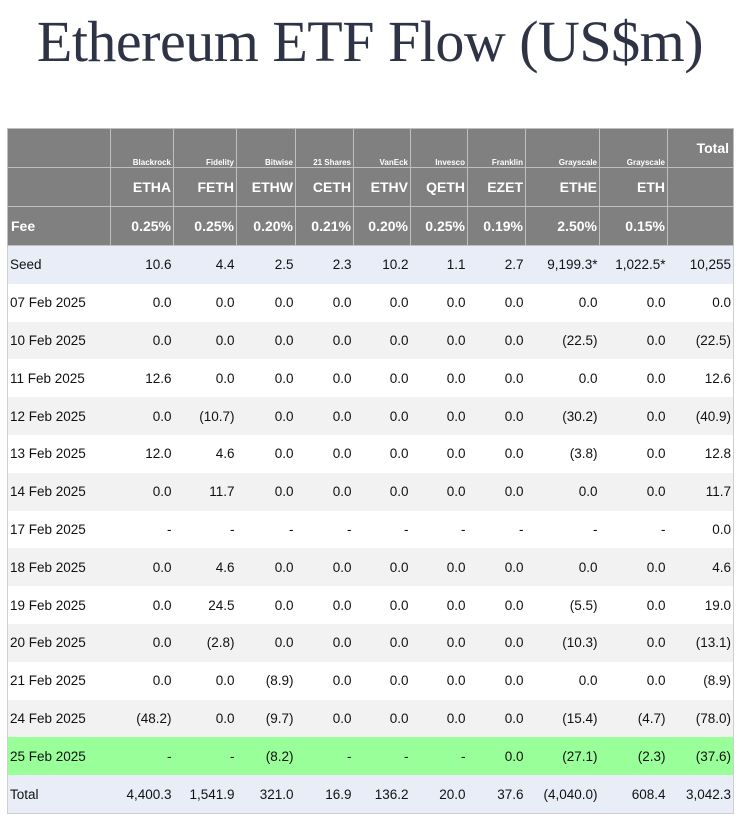  Describe the element at coordinates (700, 453) in the screenshot. I see `row-total-cell: 12.8` at that location.